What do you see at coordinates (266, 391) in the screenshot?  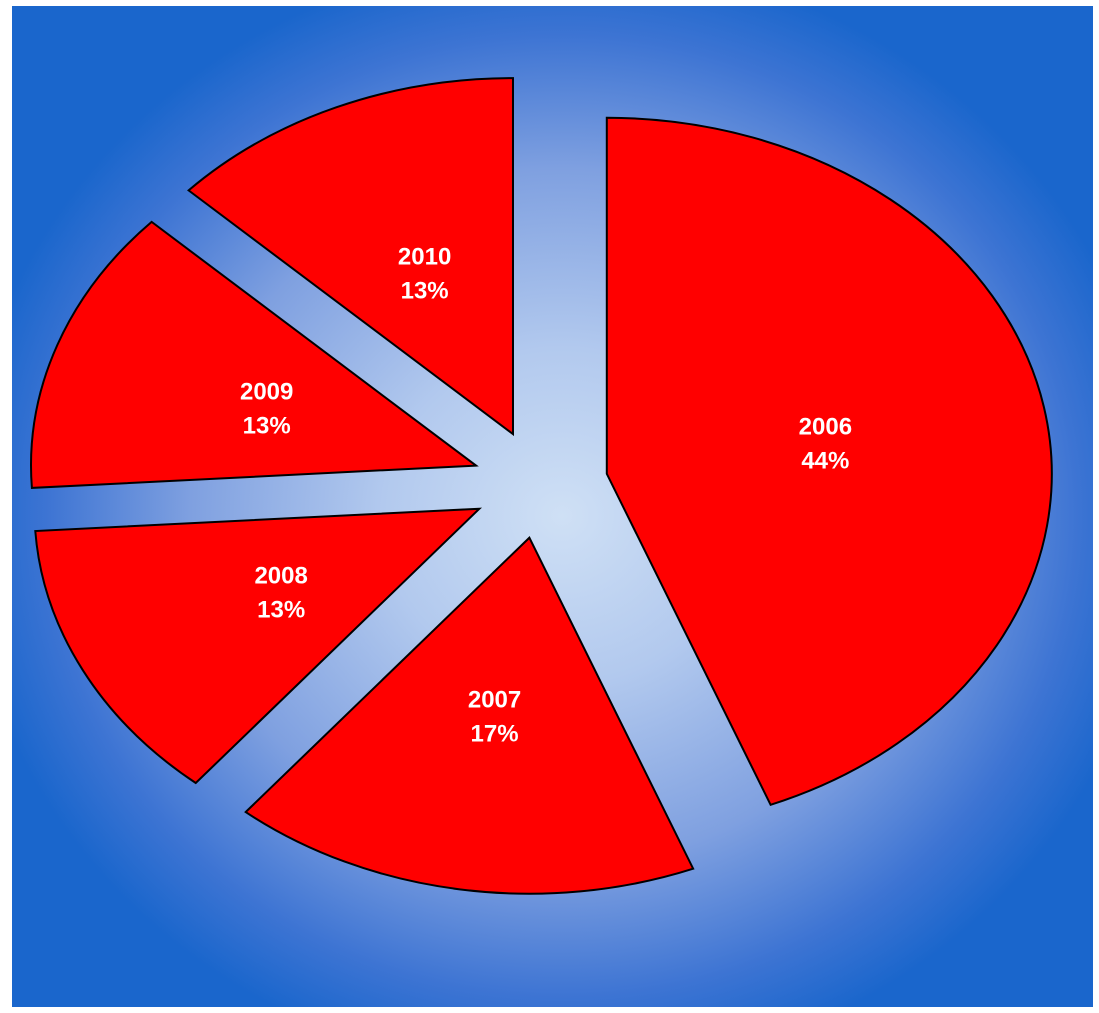 I see `slice-category-label: 2009` at bounding box center [266, 391].